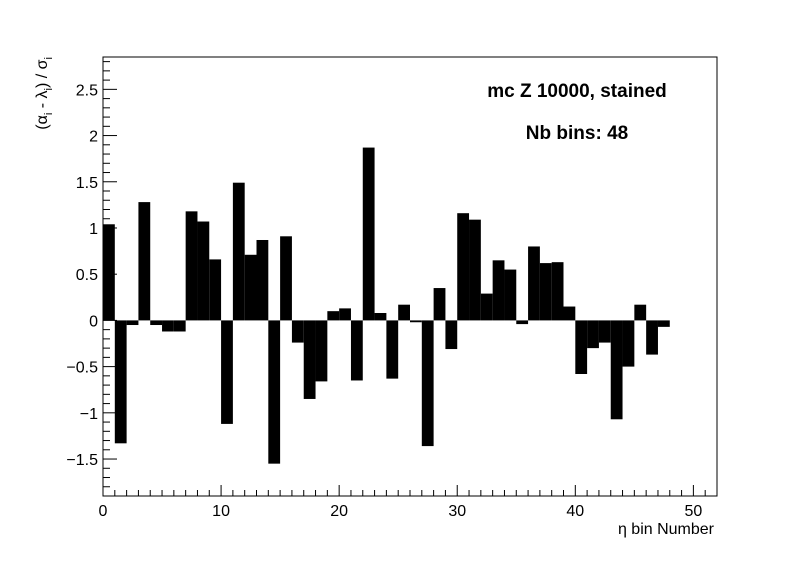 The image size is (796, 572). What do you see at coordinates (82, 460) in the screenshot?
I see `y-tick-label: −1.5` at bounding box center [82, 460].